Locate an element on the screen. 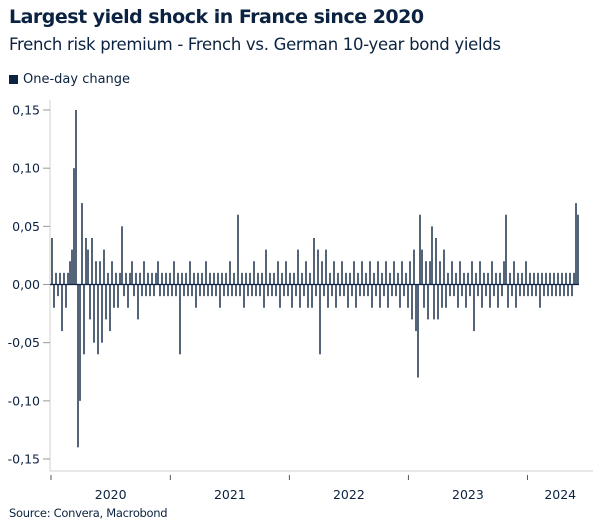  x-tick-label: 2023 is located at coordinates (468, 494).